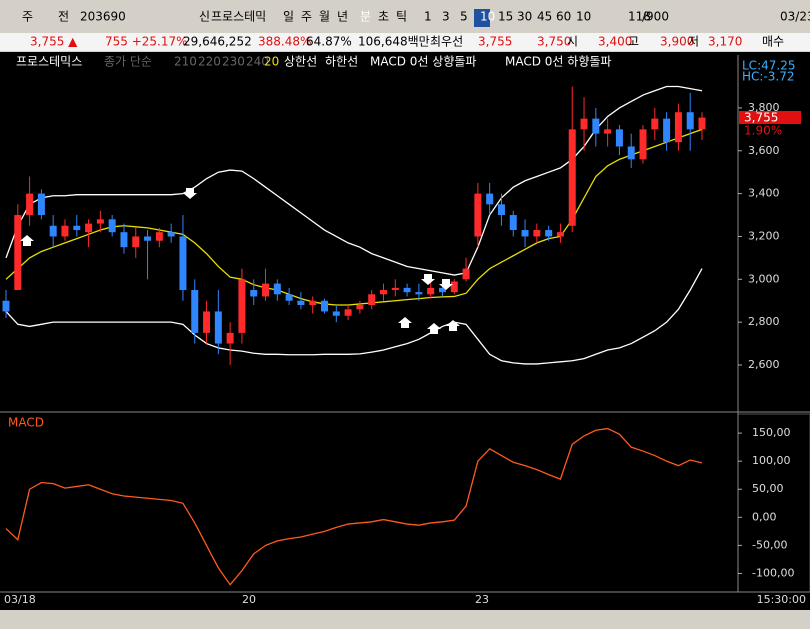 The image size is (810, 629). What do you see at coordinates (633, 42) in the screenshot?
I see `quote-item: 고` at bounding box center [633, 42].